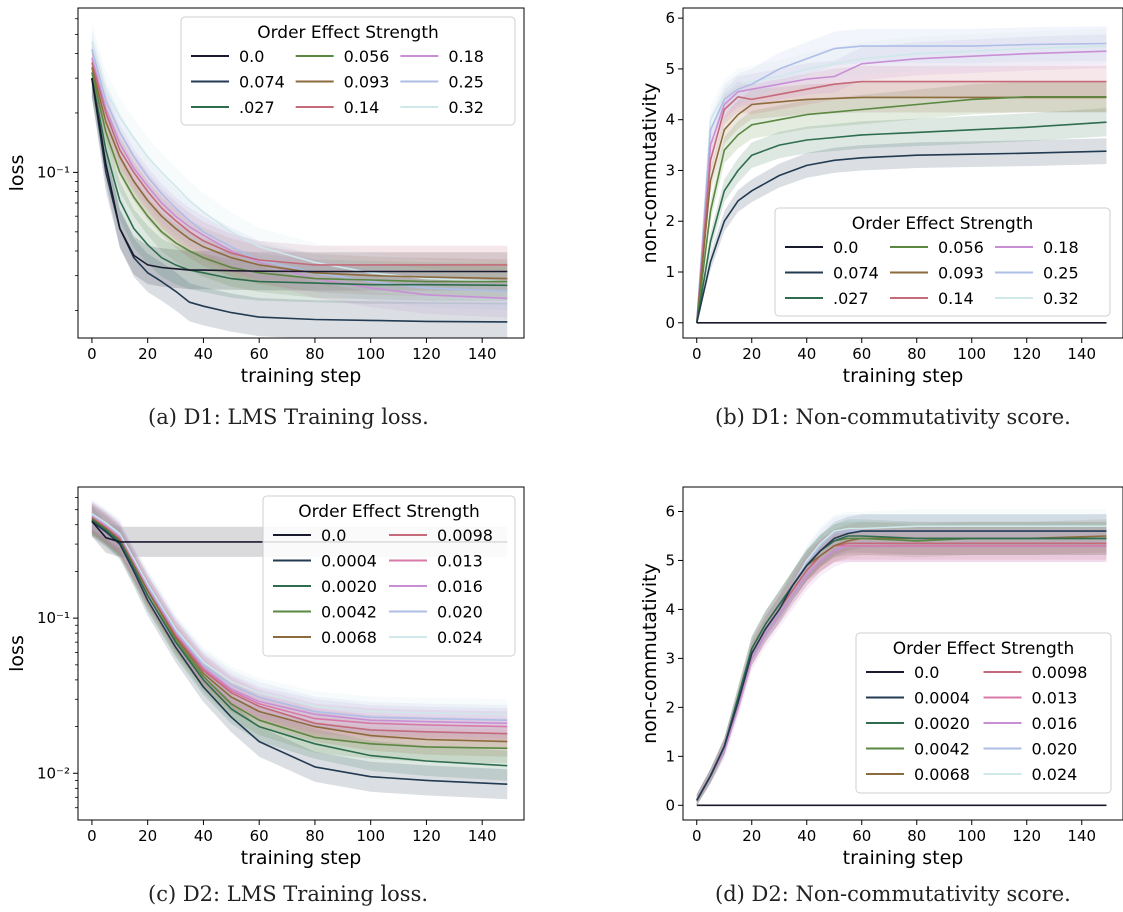  I want to click on series-line-0.074, so click(901, 236).